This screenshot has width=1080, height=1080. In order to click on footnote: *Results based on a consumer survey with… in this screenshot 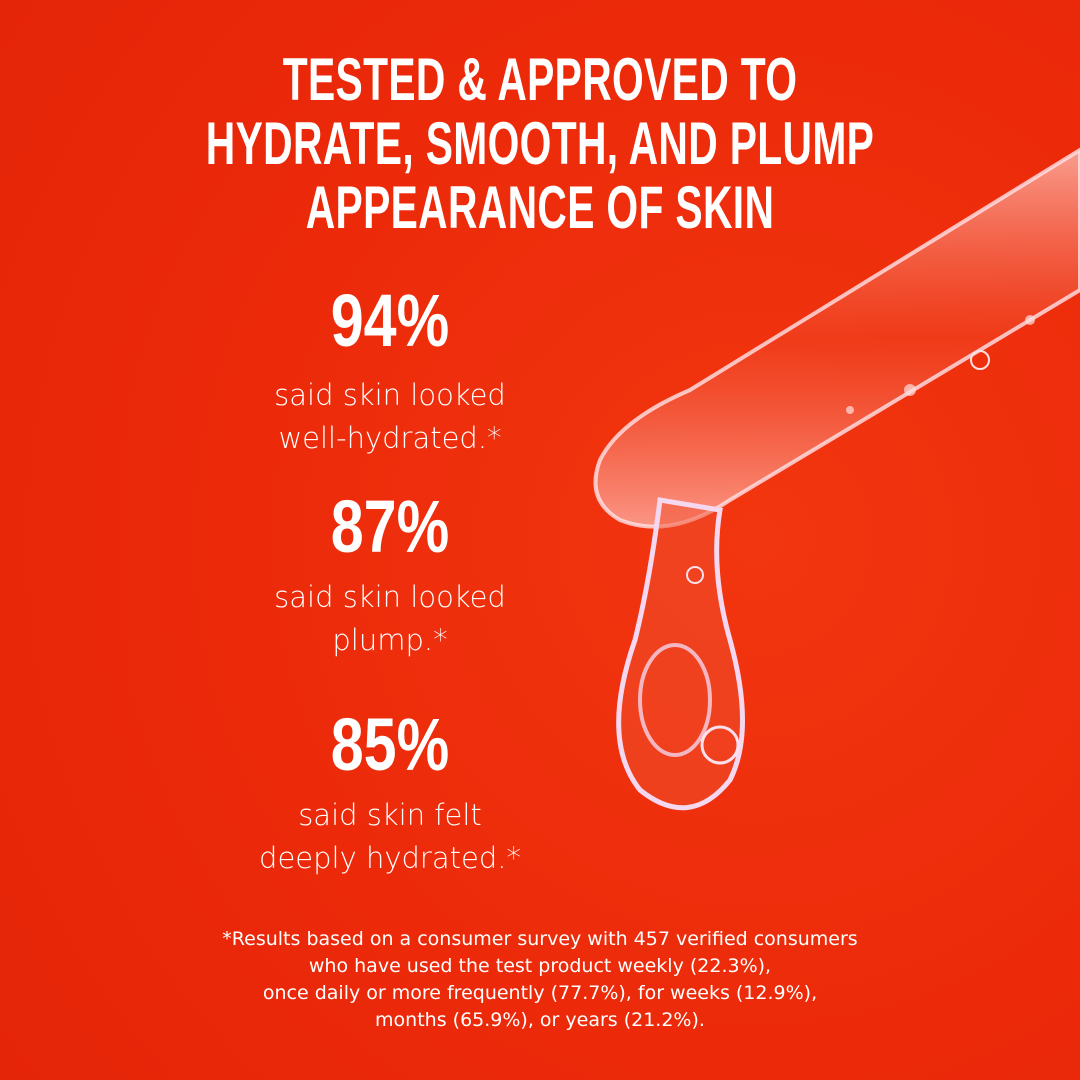, I will do `click(540, 979)`.